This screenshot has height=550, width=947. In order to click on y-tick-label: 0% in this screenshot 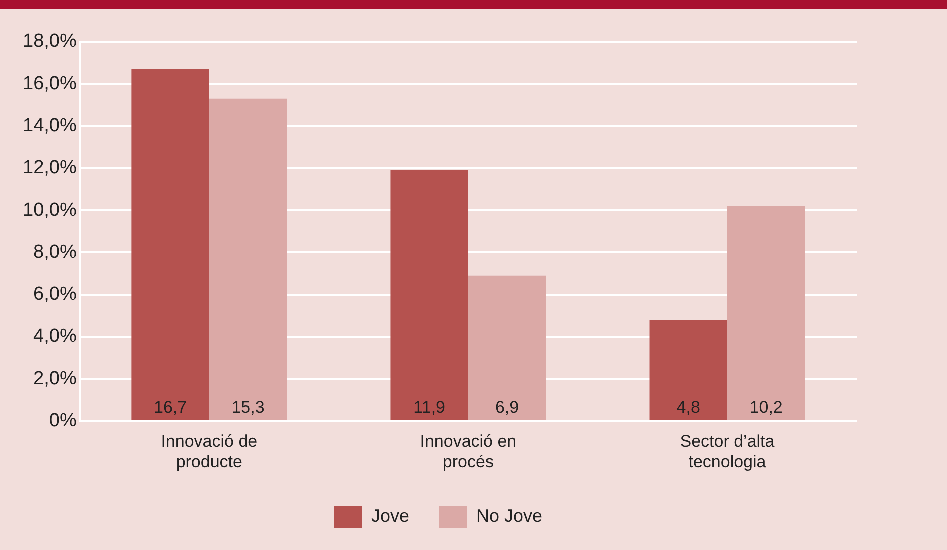, I will do `click(63, 421)`.